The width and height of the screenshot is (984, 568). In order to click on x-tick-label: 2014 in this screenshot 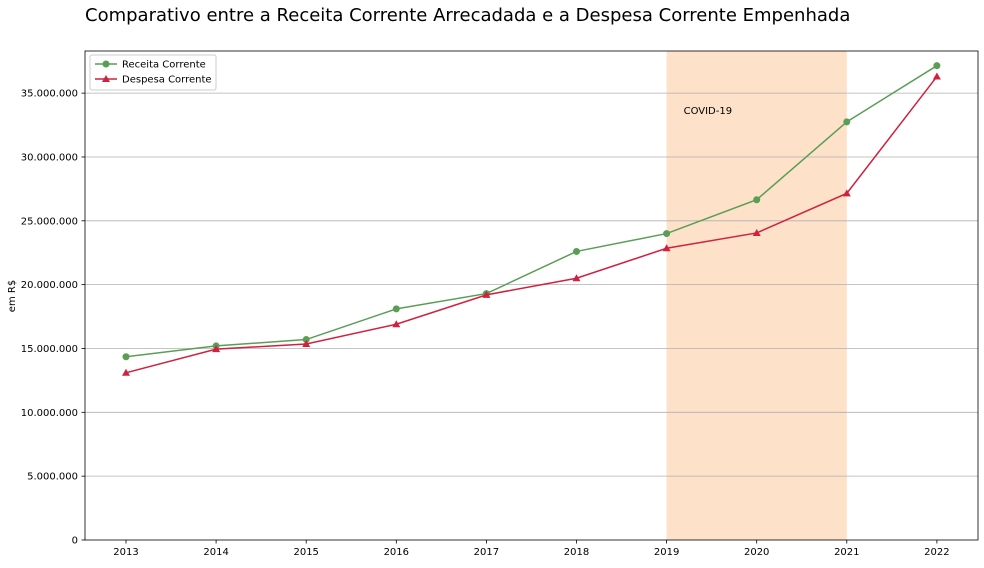, I will do `click(215, 552)`.